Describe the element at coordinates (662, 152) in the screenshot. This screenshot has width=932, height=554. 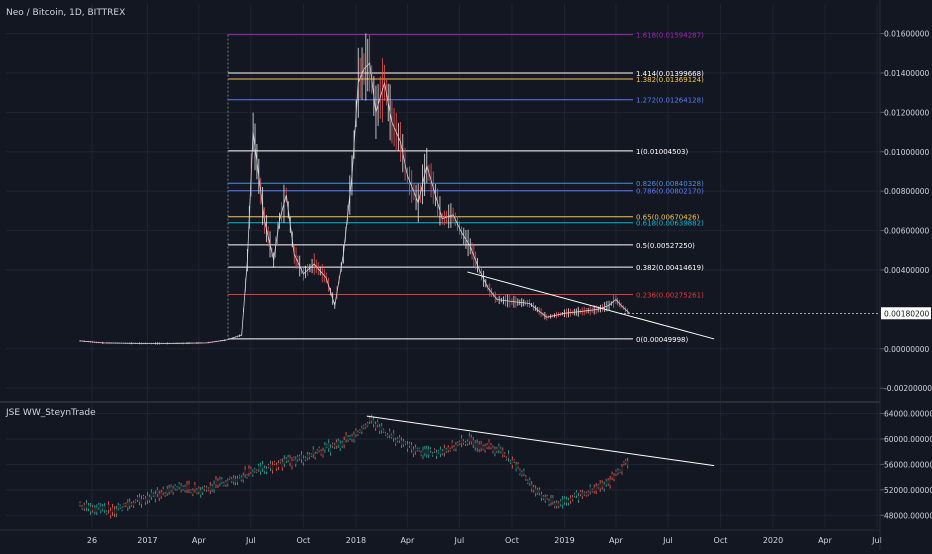
I see `fib-level-label: 1(0.01004503)` at that location.